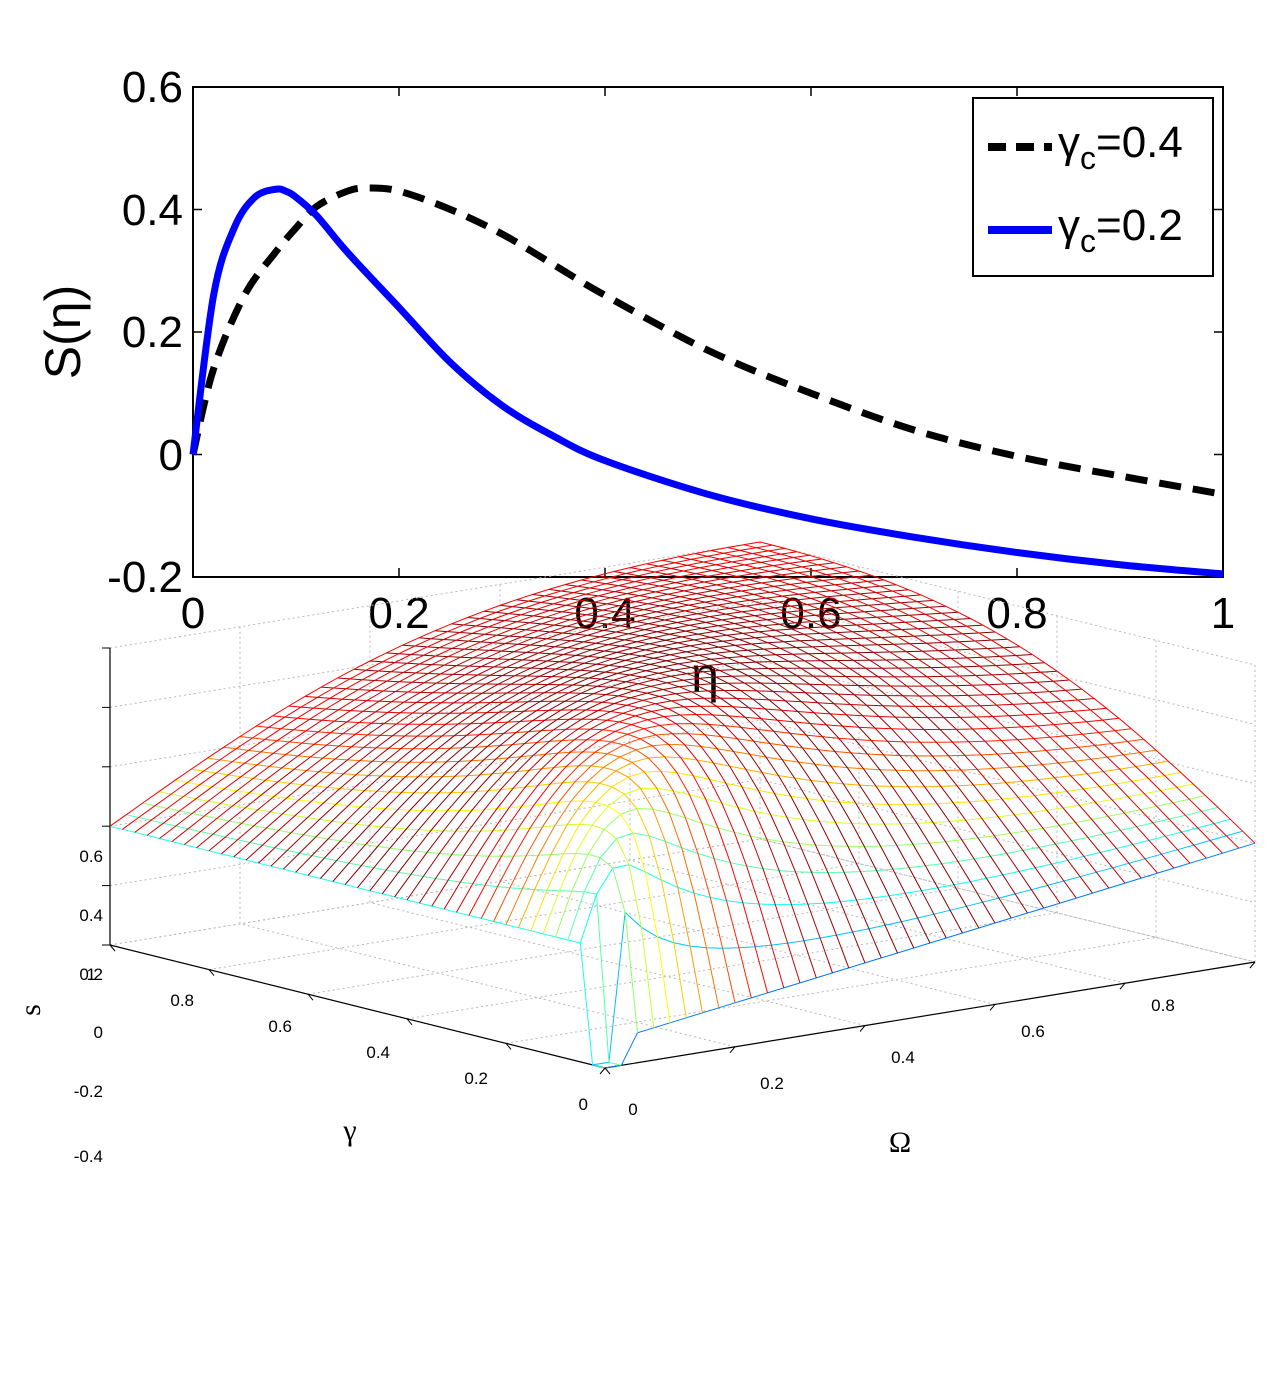  What do you see at coordinates (152, 210) in the screenshot?
I see `y-tick-label: 0.4` at bounding box center [152, 210].